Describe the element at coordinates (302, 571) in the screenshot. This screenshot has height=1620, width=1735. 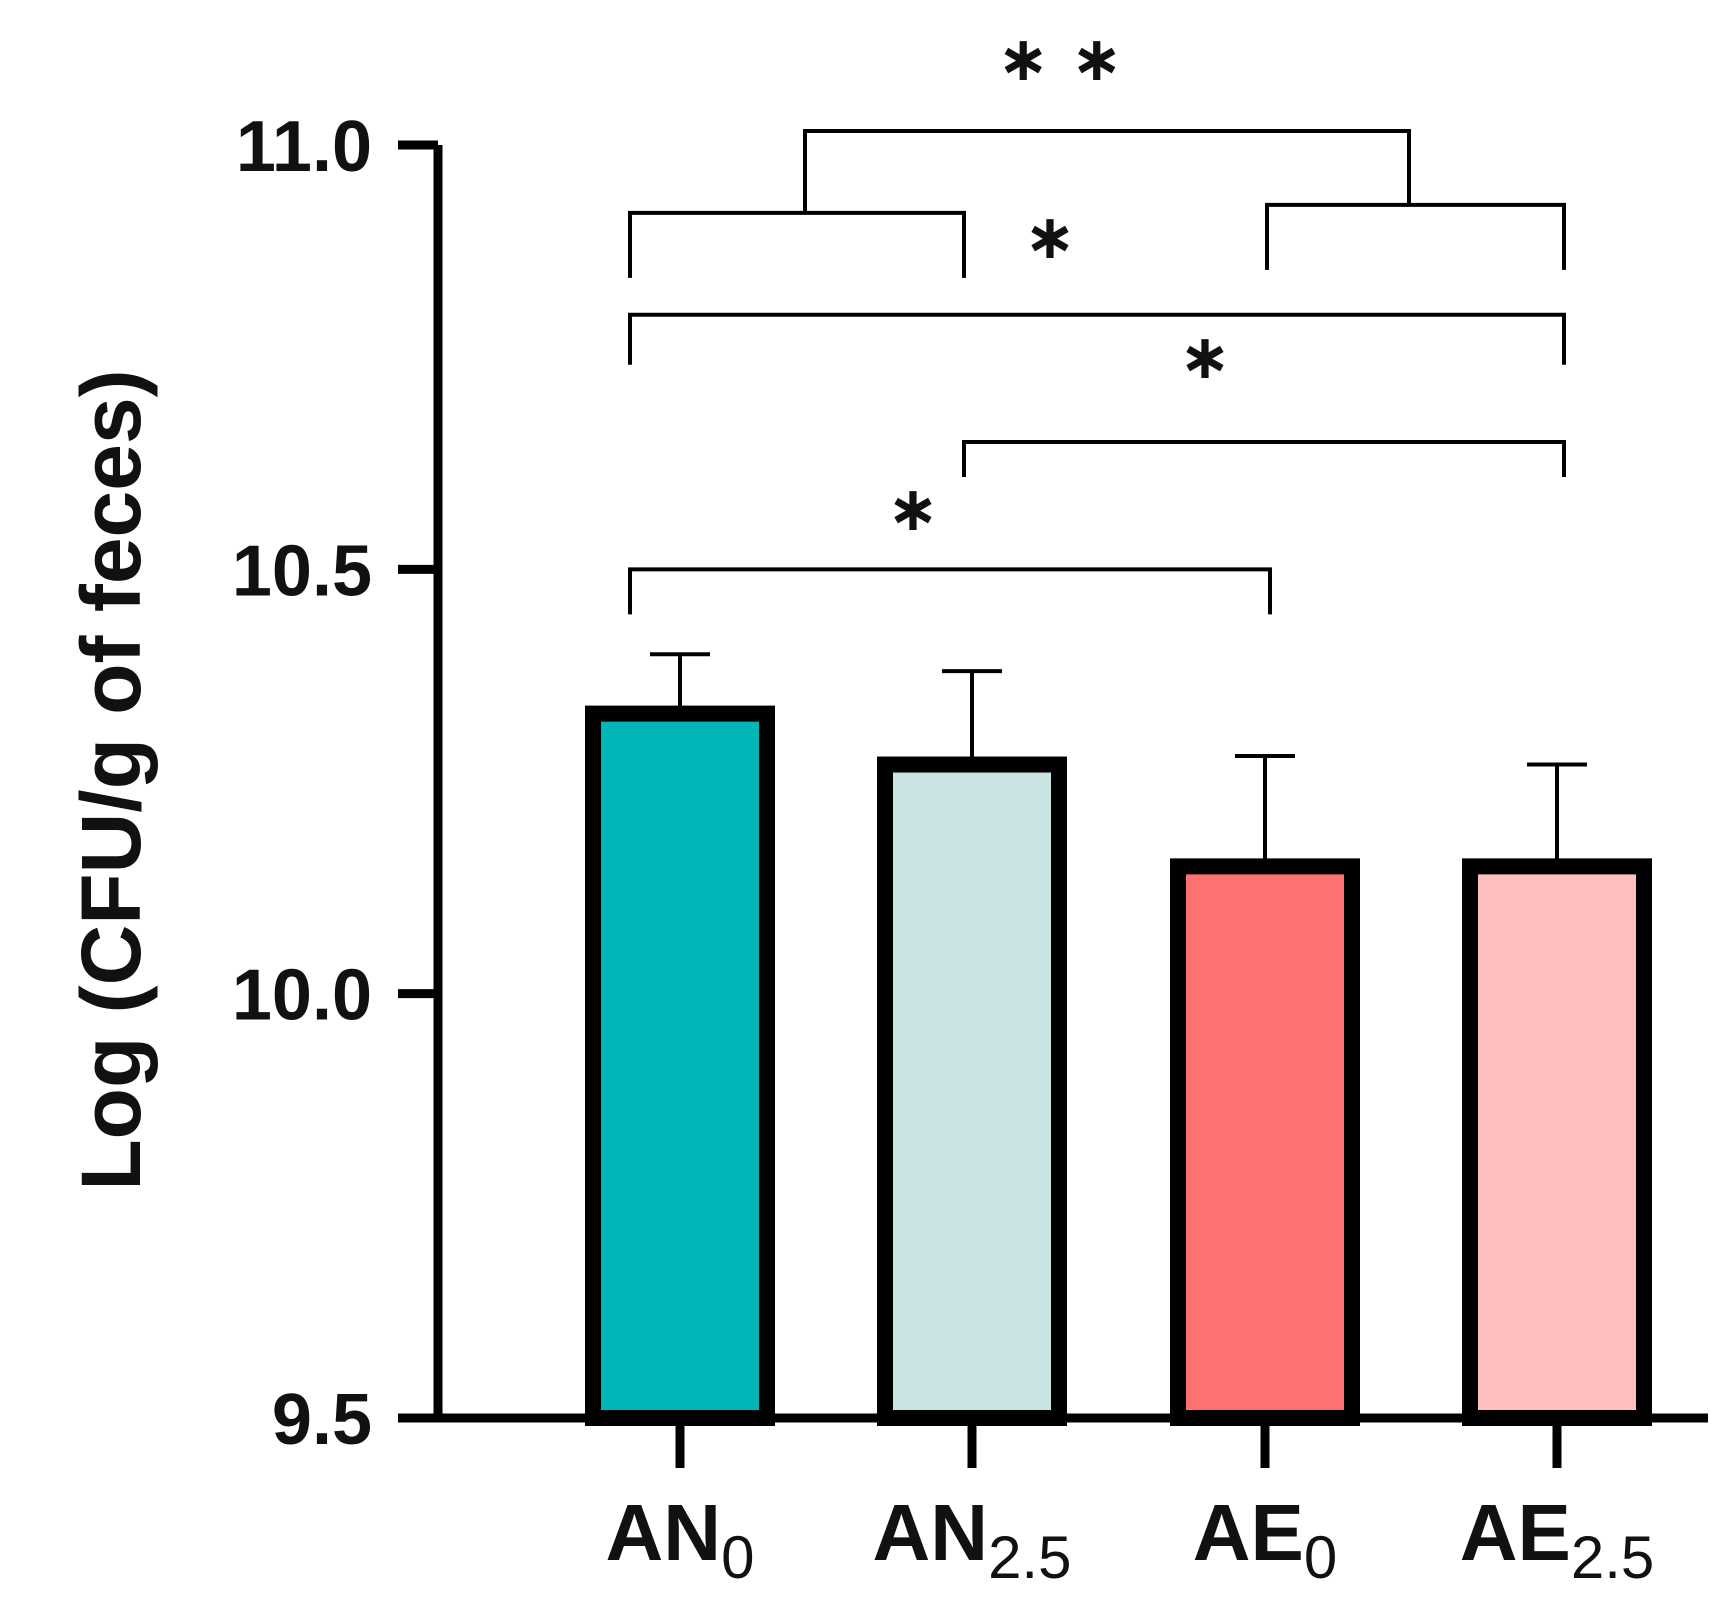
I see `y-tick-label: 10.5` at that location.